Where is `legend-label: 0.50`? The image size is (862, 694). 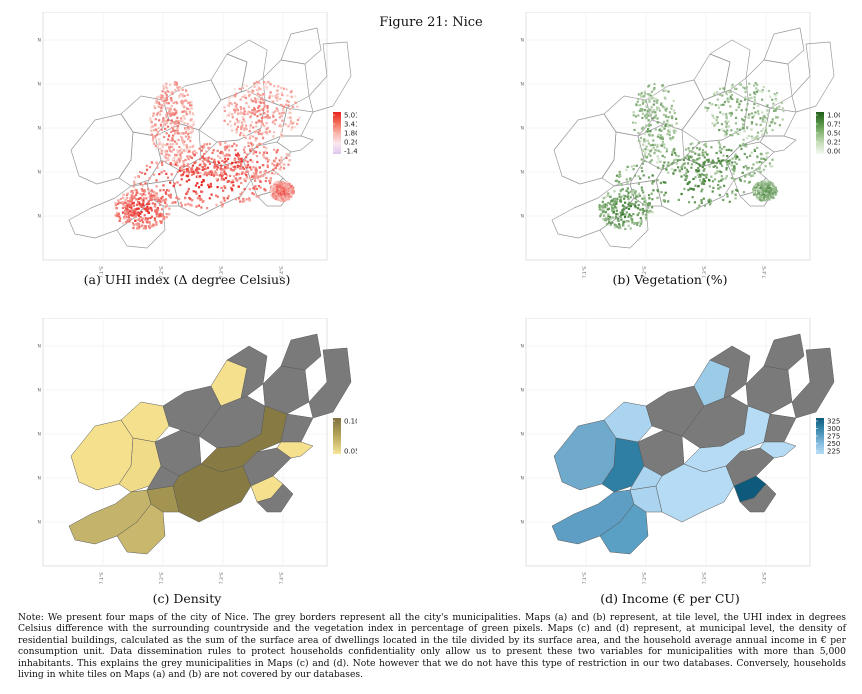
legend-label: 0.50 is located at coordinates (833, 133).